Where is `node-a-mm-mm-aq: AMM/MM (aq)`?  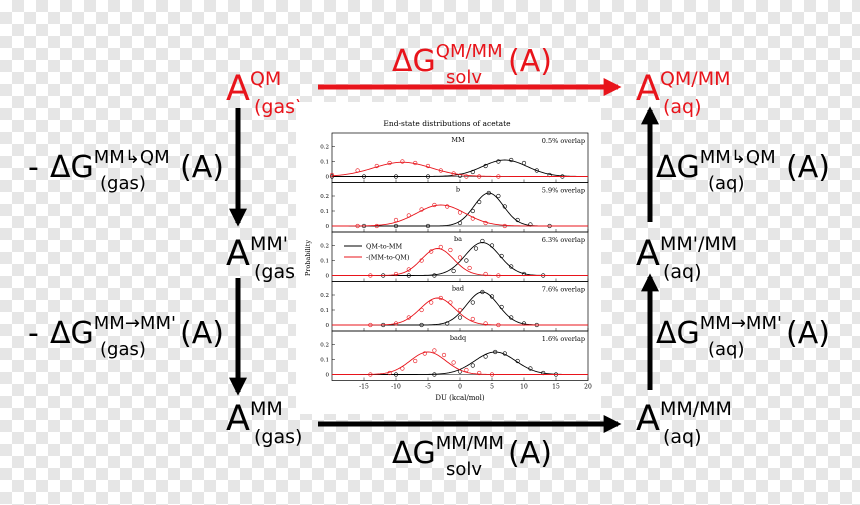
node-a-mm-mm-aq: AMM/MM (aq) is located at coordinates (684, 423).